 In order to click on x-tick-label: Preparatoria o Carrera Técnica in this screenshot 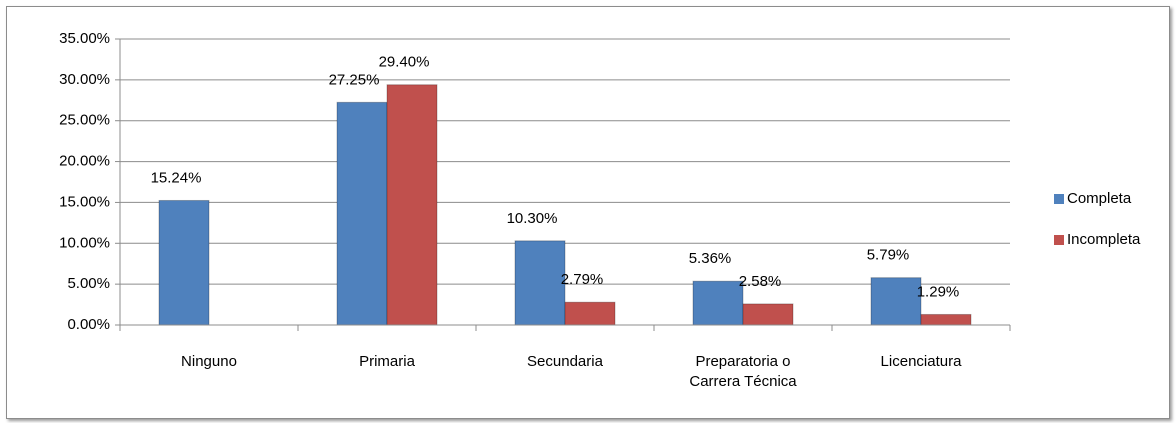, I will do `click(743, 371)`.